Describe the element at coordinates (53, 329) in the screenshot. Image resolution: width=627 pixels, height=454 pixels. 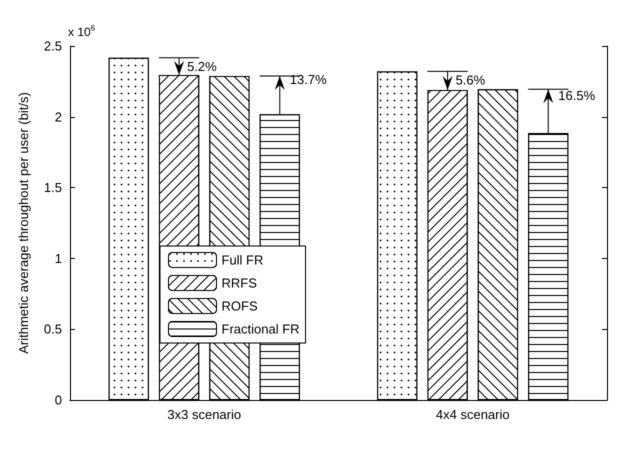
I see `y-tick-label: 0.5` at that location.